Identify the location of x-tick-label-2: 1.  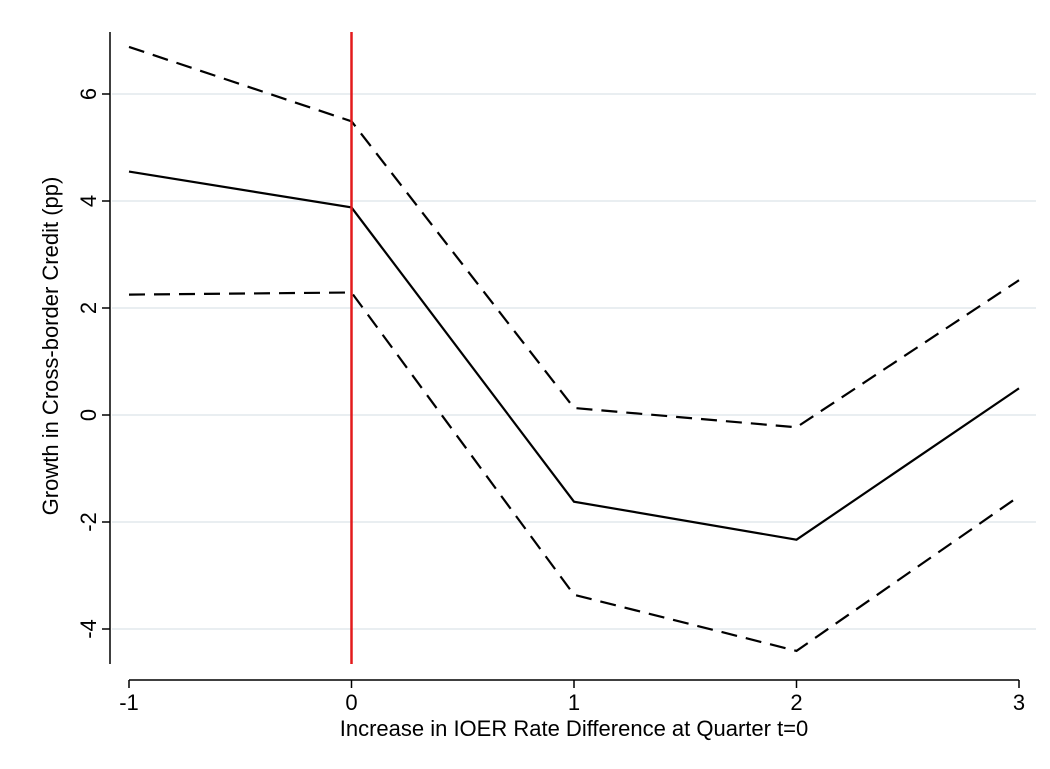
(574, 702).